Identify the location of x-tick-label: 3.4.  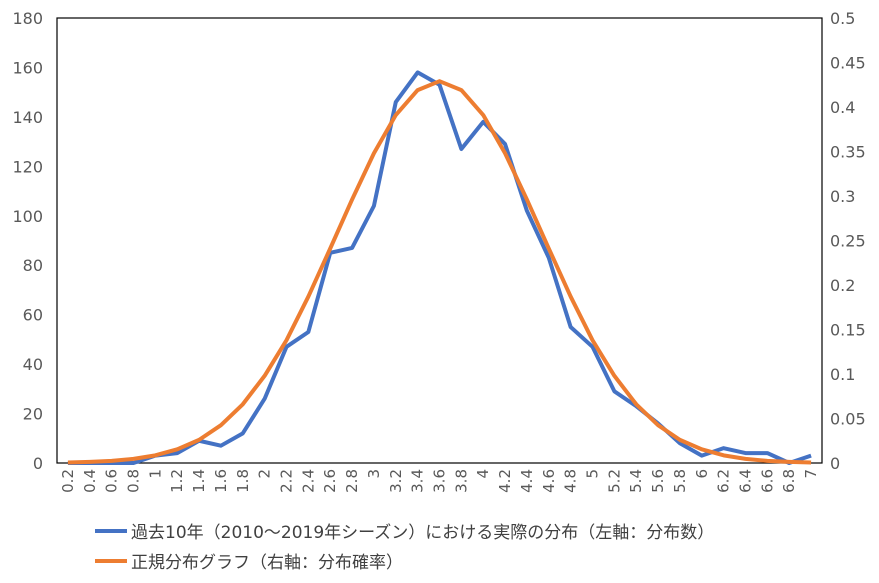
(418, 481).